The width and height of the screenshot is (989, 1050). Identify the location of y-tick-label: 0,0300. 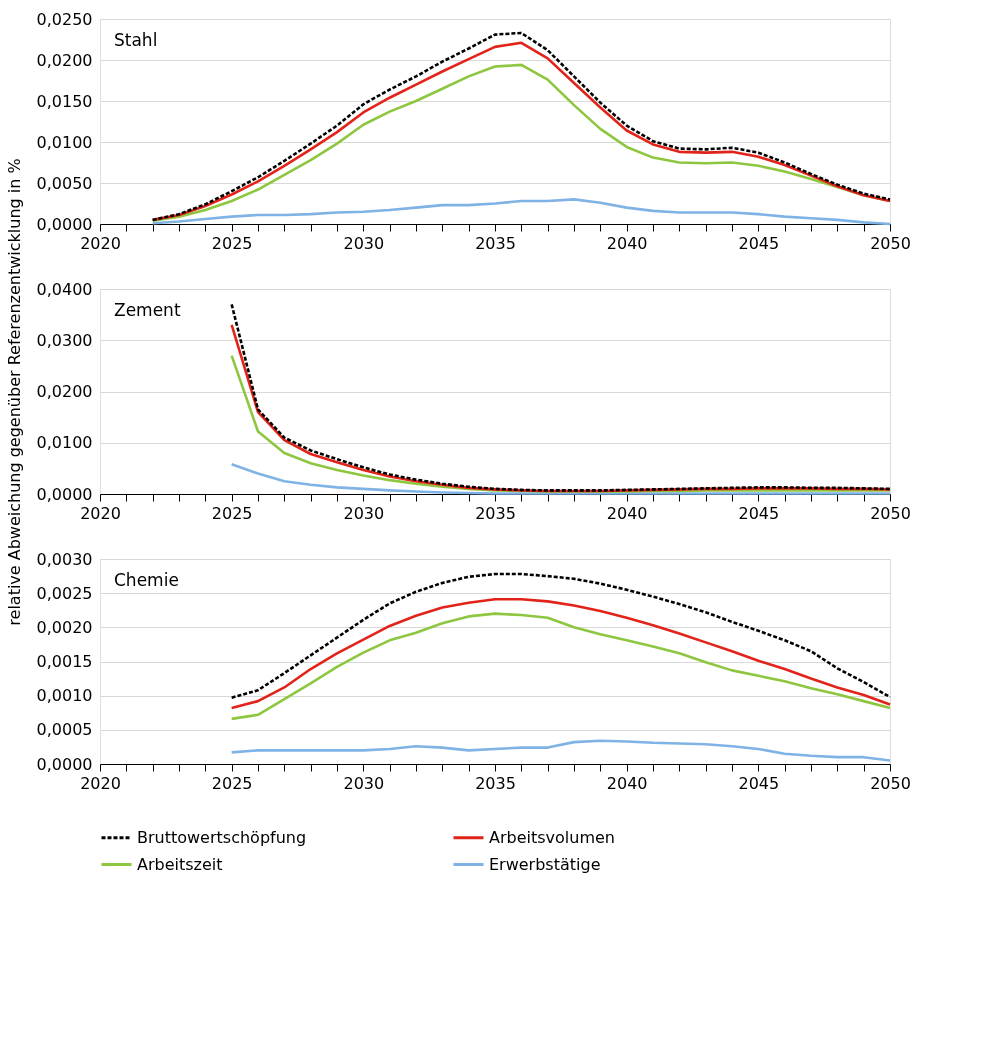
(64, 340).